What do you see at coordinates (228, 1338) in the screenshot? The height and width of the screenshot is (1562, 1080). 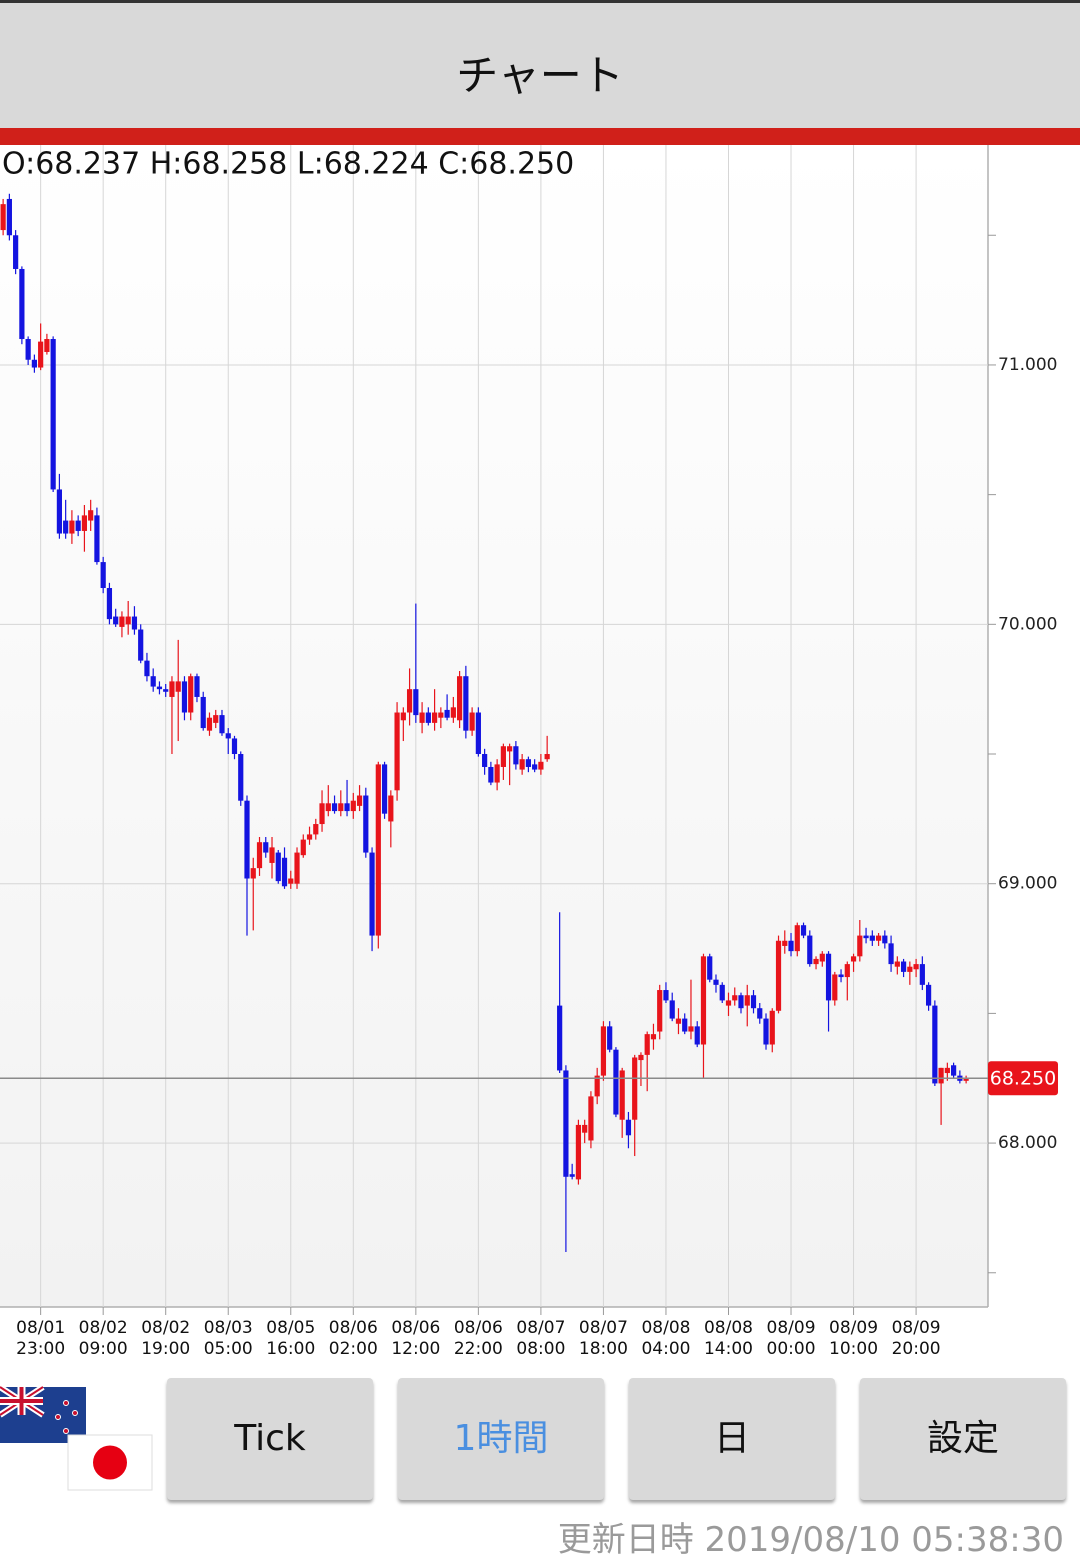 I see `x-tick-label: 08/03 05:00` at bounding box center [228, 1338].